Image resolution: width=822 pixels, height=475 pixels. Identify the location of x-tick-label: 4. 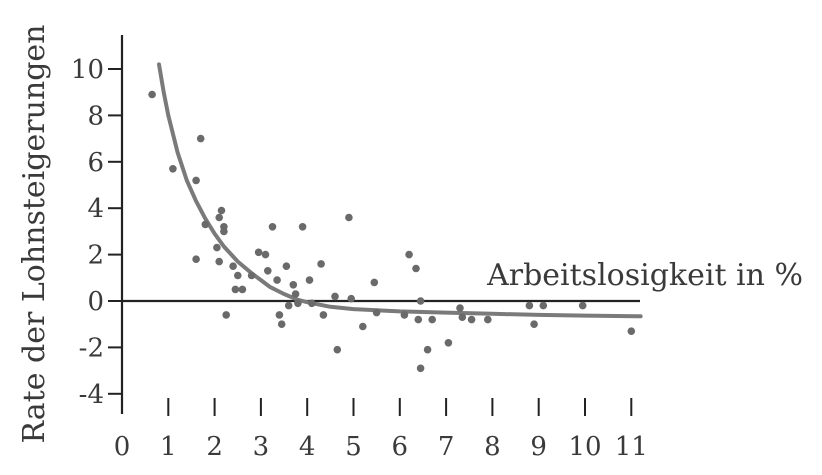
(307, 447).